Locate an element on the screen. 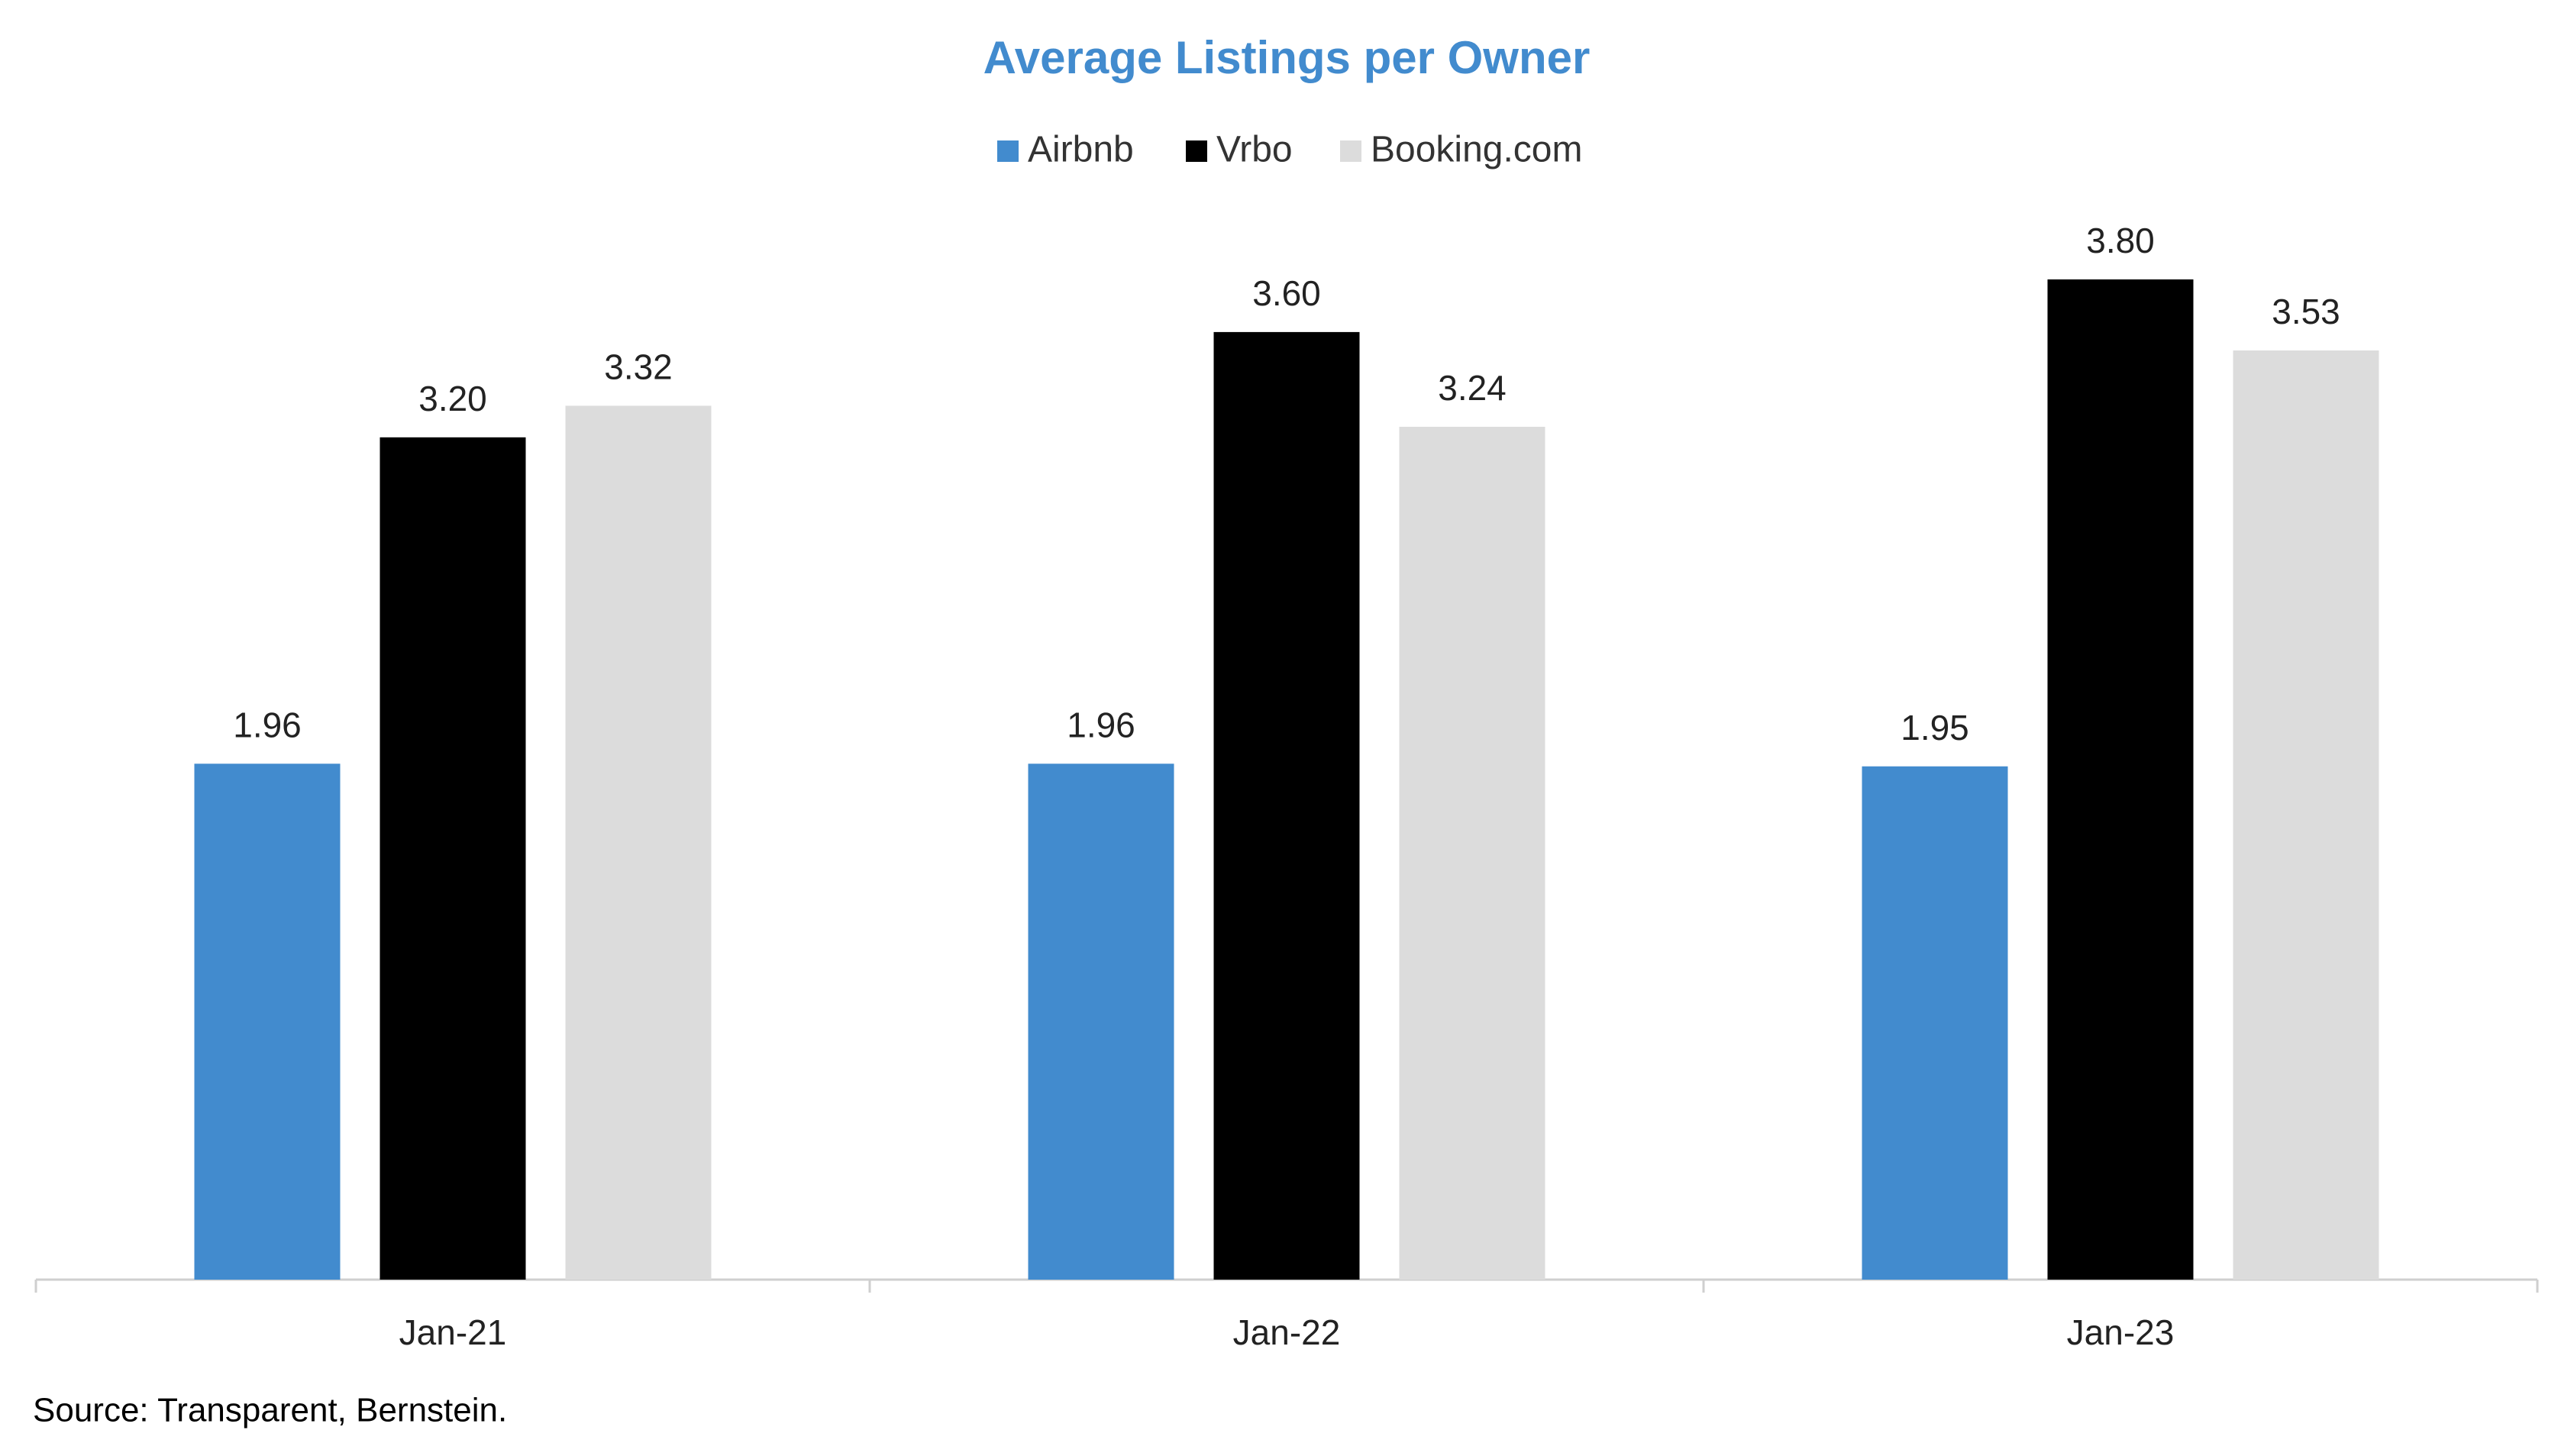 The height and width of the screenshot is (1456, 2574). value-label: 3.80 is located at coordinates (2120, 240).